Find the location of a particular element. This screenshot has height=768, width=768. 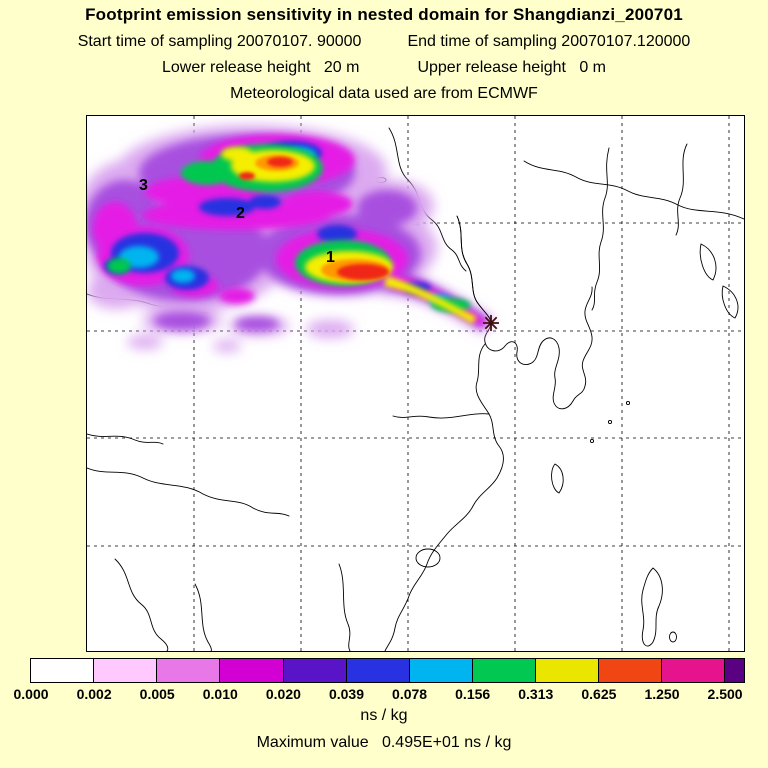

plume-level-red is located at coordinates (314, 218).